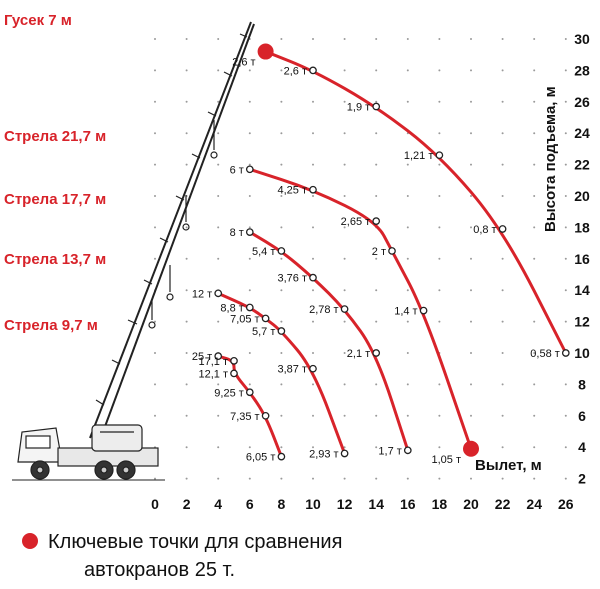 This screenshot has height=589, width=600. Describe the element at coordinates (389, 451) in the screenshot. I see `data-label: 1,7 т` at that location.